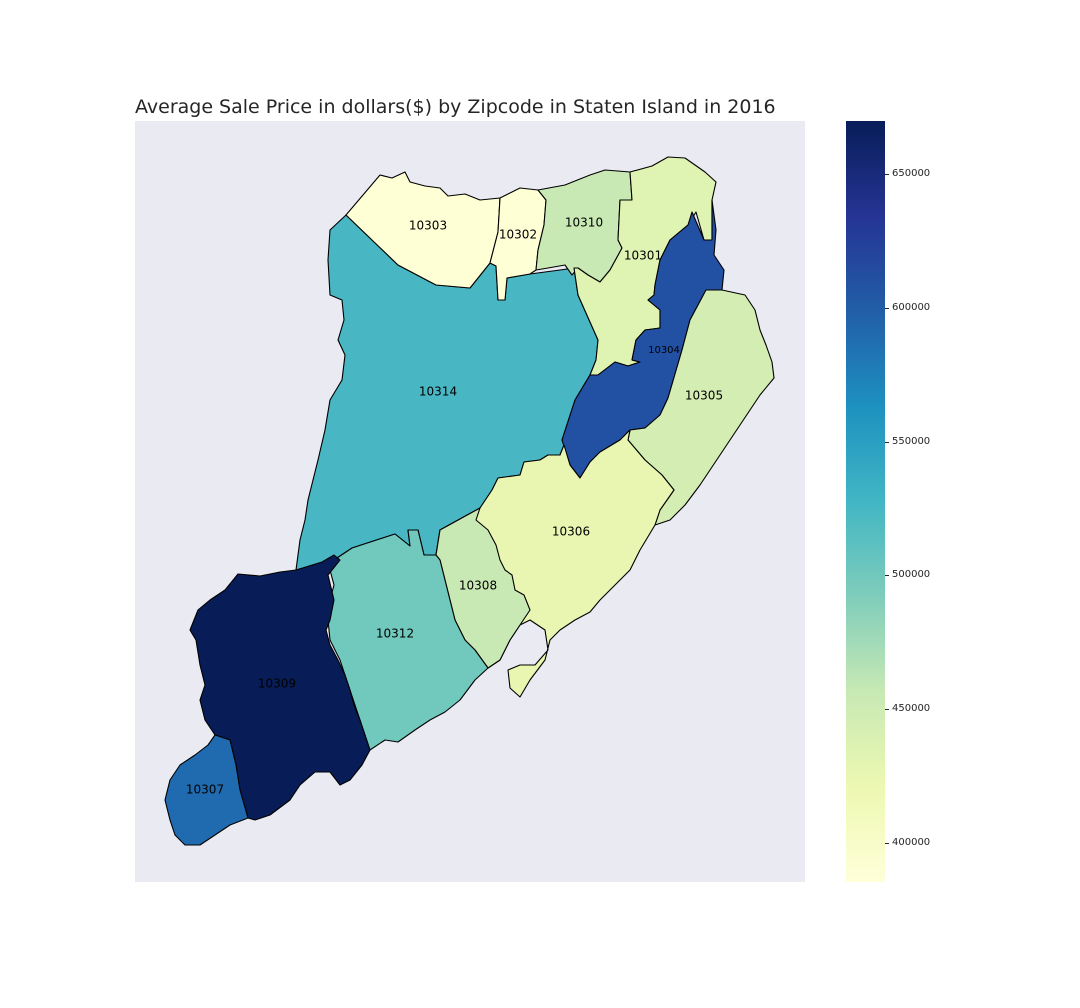 The width and height of the screenshot is (1080, 1008). I want to click on zip-label-10307: 10307, so click(205, 790).